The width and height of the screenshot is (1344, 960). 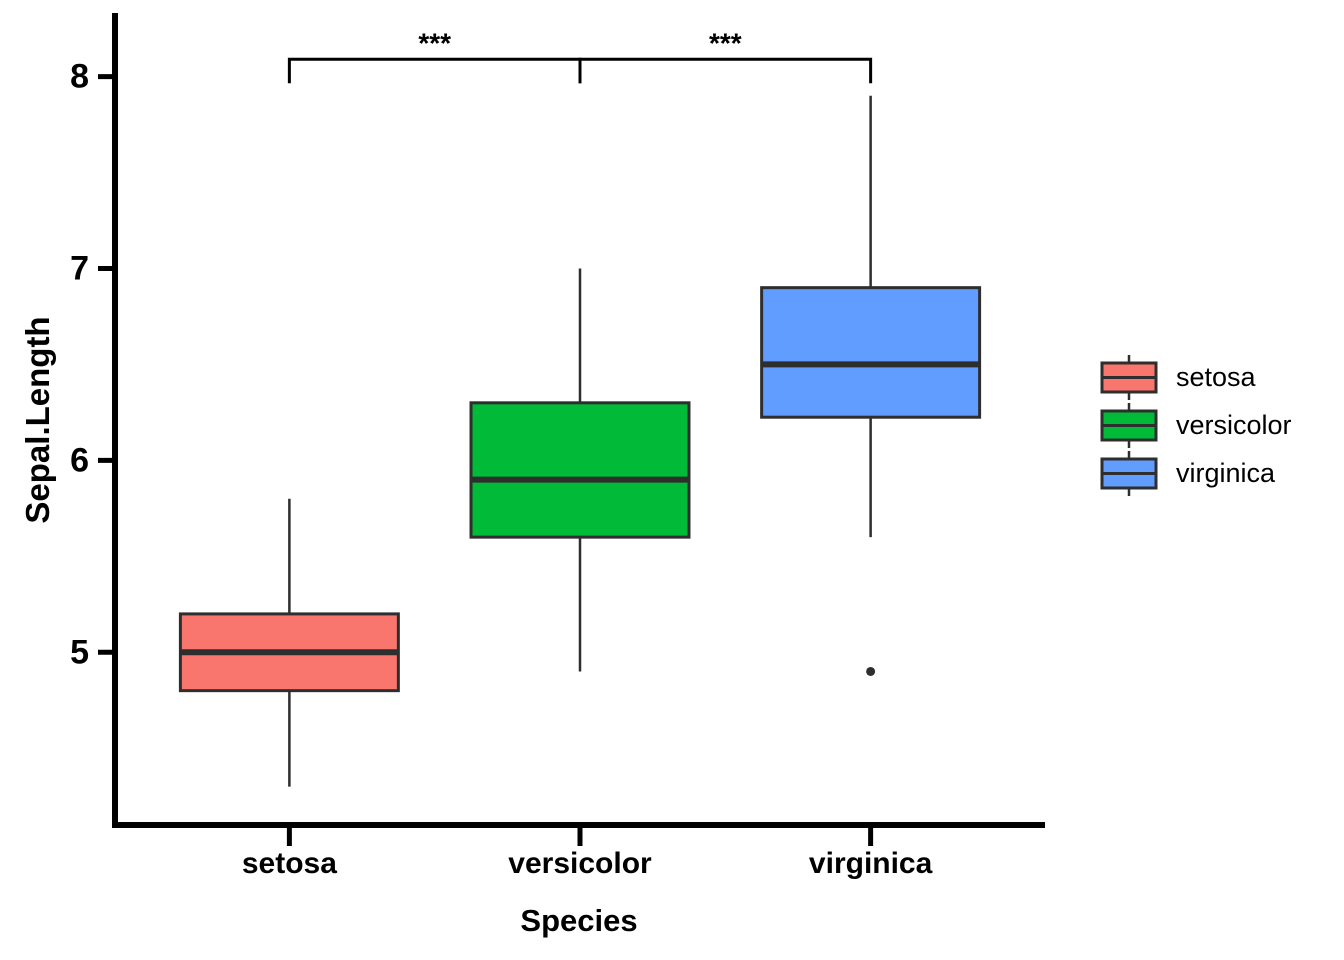 What do you see at coordinates (289, 863) in the screenshot?
I see `x-tick-label-setosa: setosa` at bounding box center [289, 863].